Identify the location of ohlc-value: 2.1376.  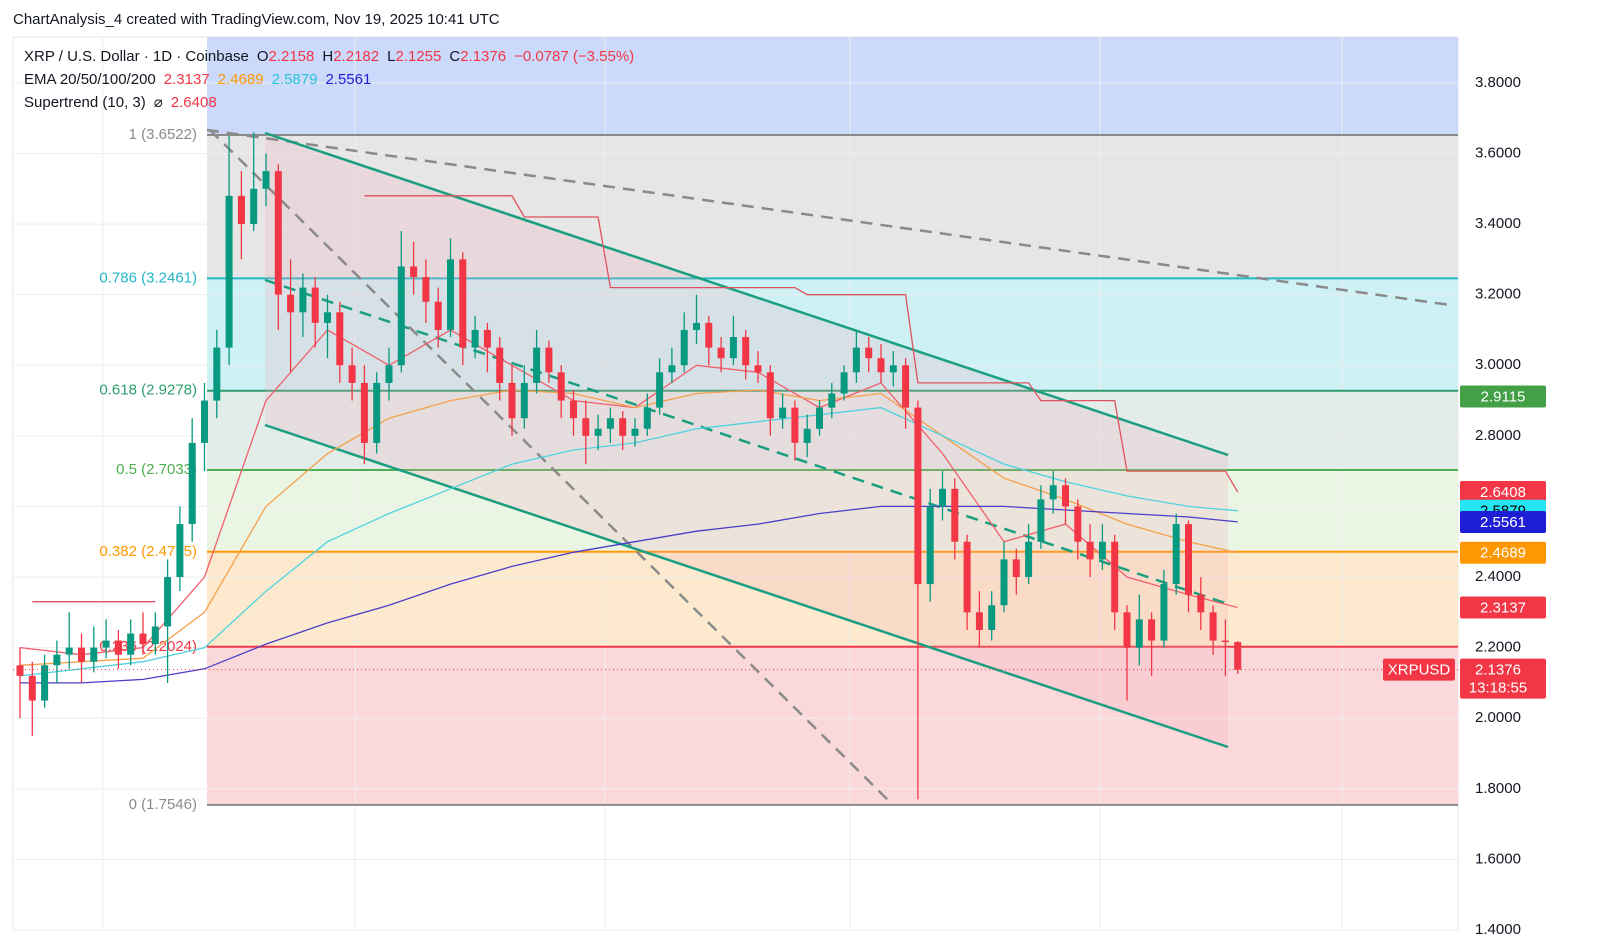
(483, 56).